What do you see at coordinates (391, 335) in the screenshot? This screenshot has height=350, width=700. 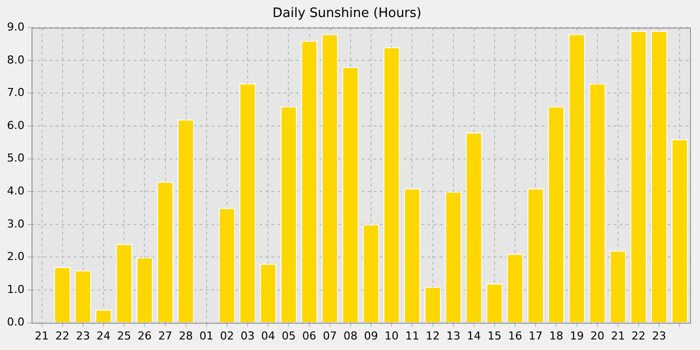 I see `x-tick-label: 10` at bounding box center [391, 335].